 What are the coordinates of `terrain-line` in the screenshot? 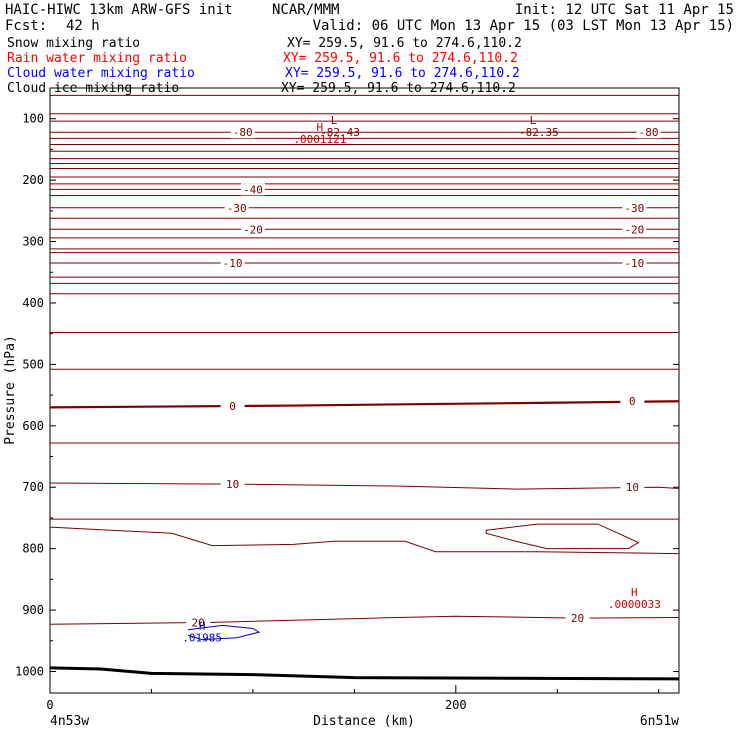 It's located at (364, 673).